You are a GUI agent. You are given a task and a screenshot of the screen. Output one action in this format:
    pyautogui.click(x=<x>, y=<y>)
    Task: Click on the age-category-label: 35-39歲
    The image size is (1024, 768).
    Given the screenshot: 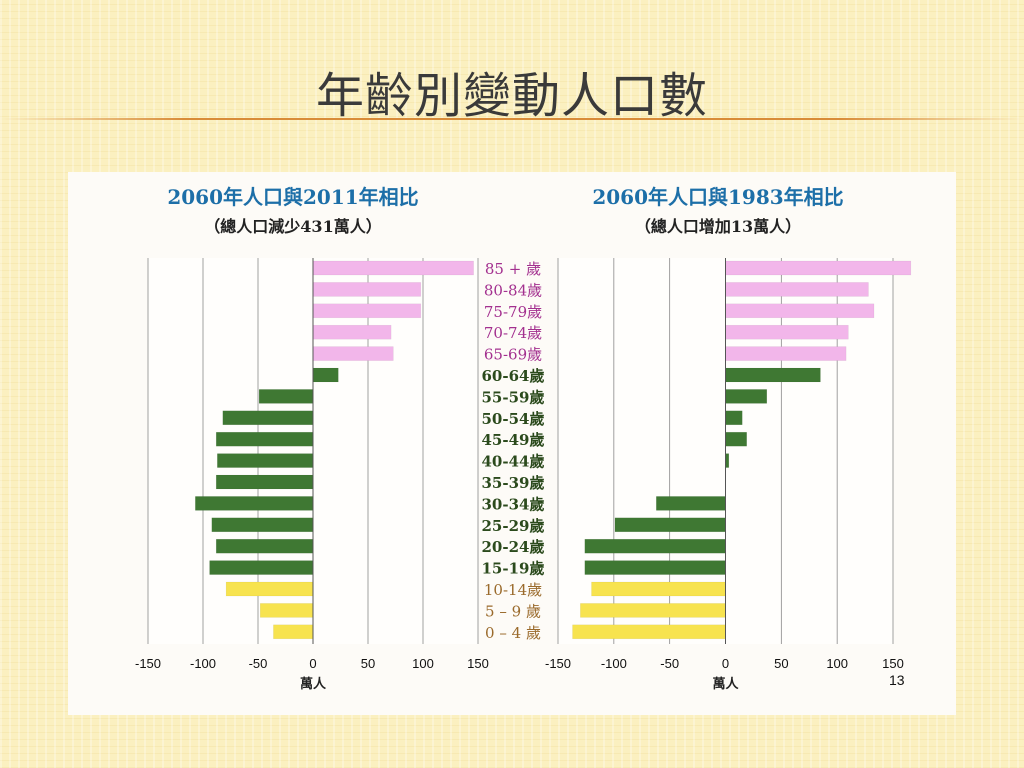 What is the action you would take?
    pyautogui.click(x=513, y=483)
    